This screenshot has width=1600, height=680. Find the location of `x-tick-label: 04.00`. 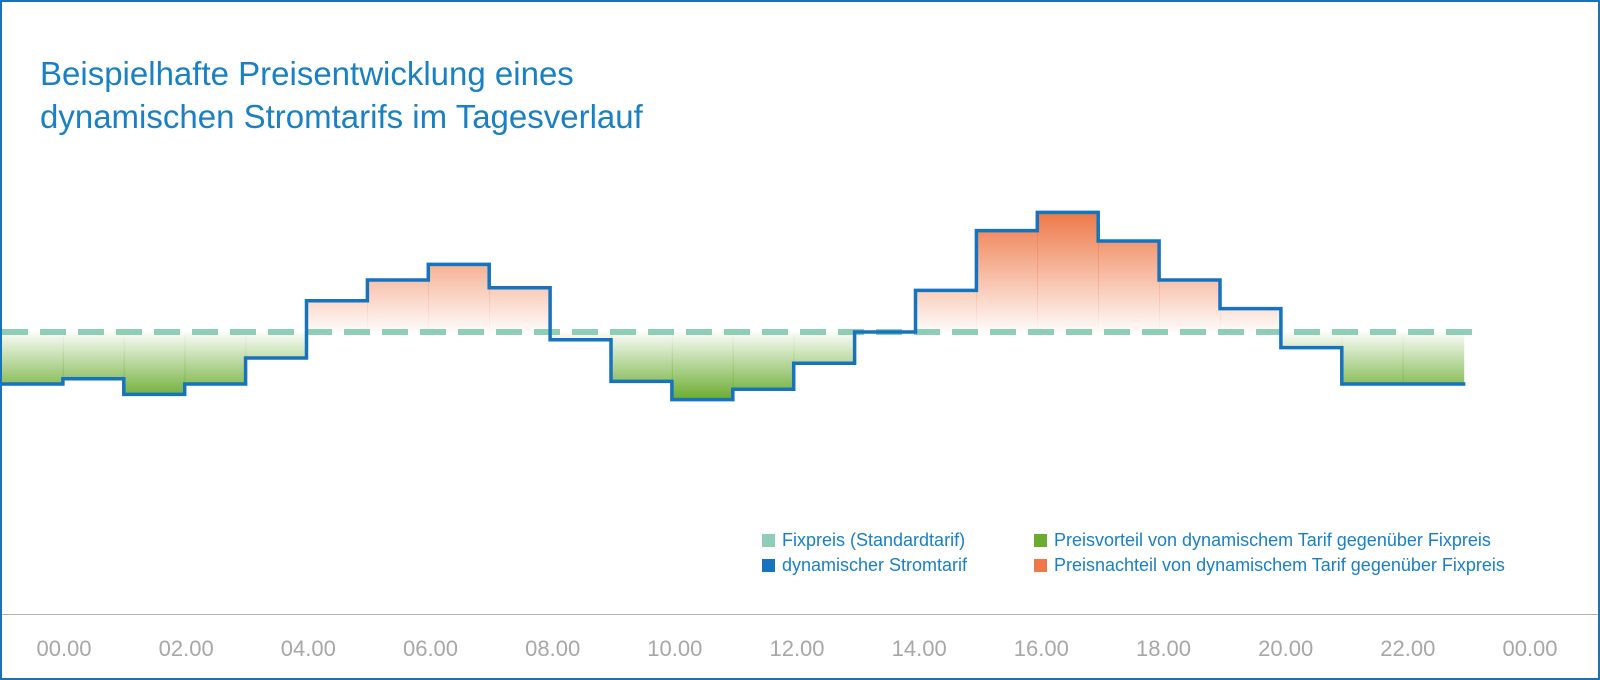

x-tick-label: 04.00 is located at coordinates (308, 648).